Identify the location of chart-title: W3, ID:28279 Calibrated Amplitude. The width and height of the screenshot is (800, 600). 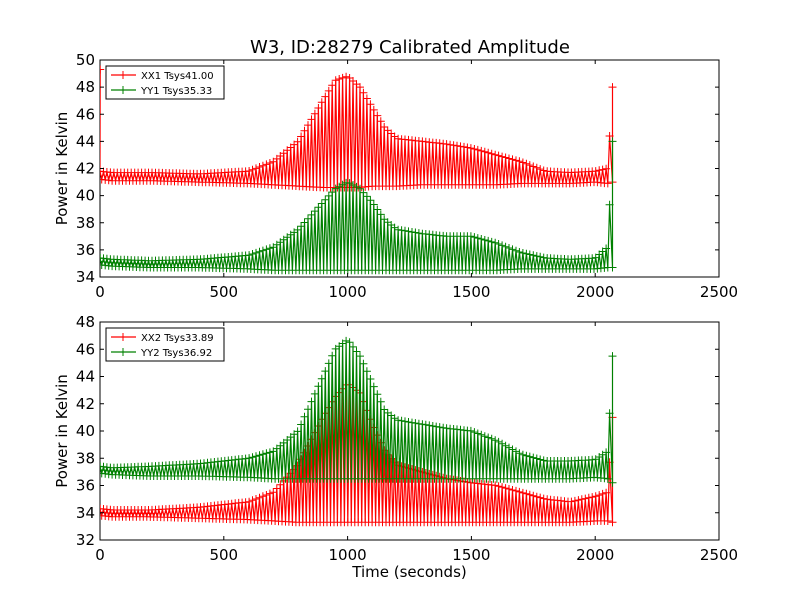
(410, 47).